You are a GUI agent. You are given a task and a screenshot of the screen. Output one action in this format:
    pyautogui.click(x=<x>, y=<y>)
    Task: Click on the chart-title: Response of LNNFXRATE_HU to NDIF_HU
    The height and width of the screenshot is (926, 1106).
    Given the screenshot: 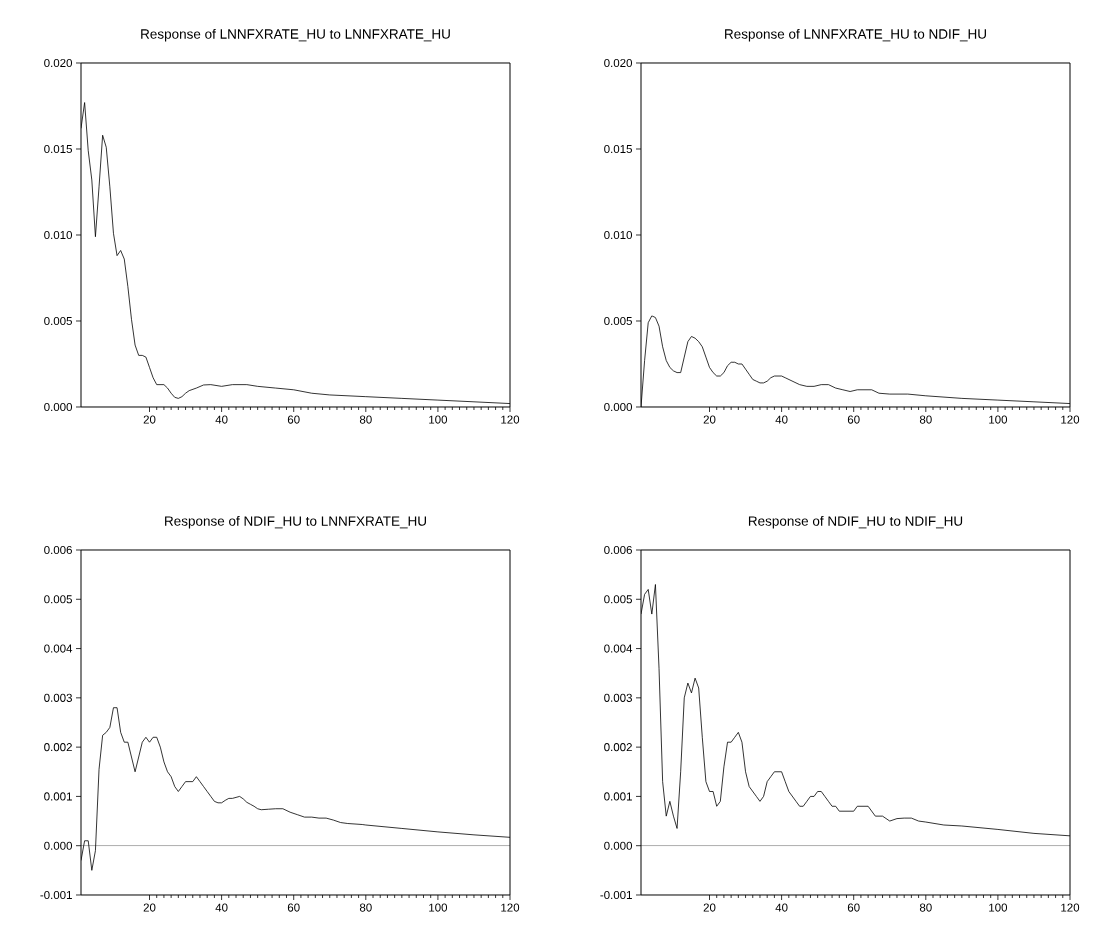 What is the action you would take?
    pyautogui.click(x=855, y=35)
    